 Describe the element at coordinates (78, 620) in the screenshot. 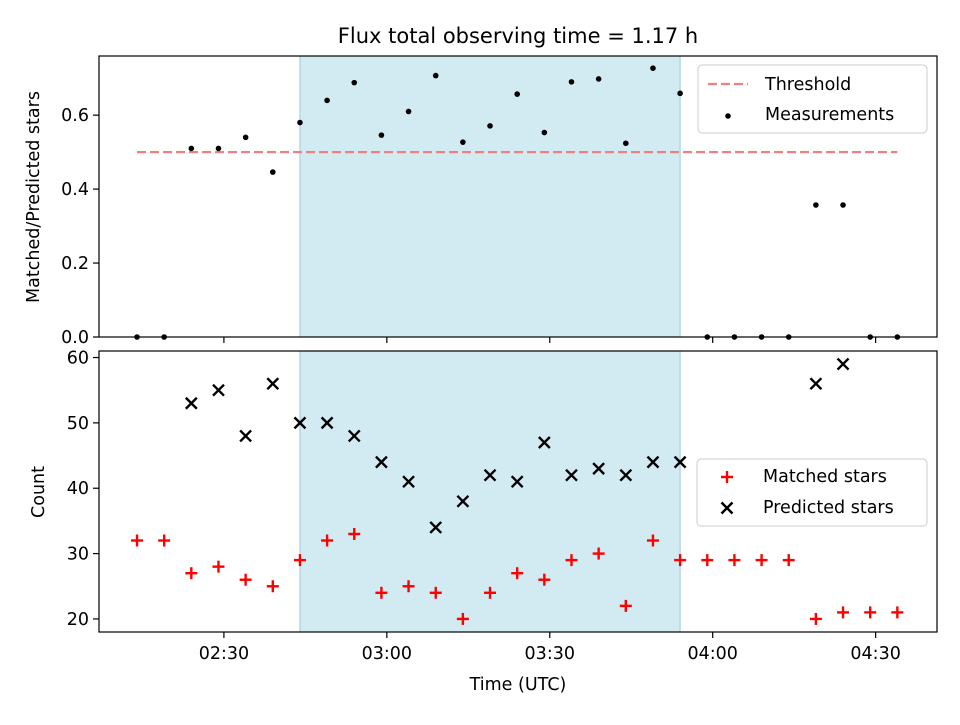

I see `bottom-y-tick-label: 20` at that location.